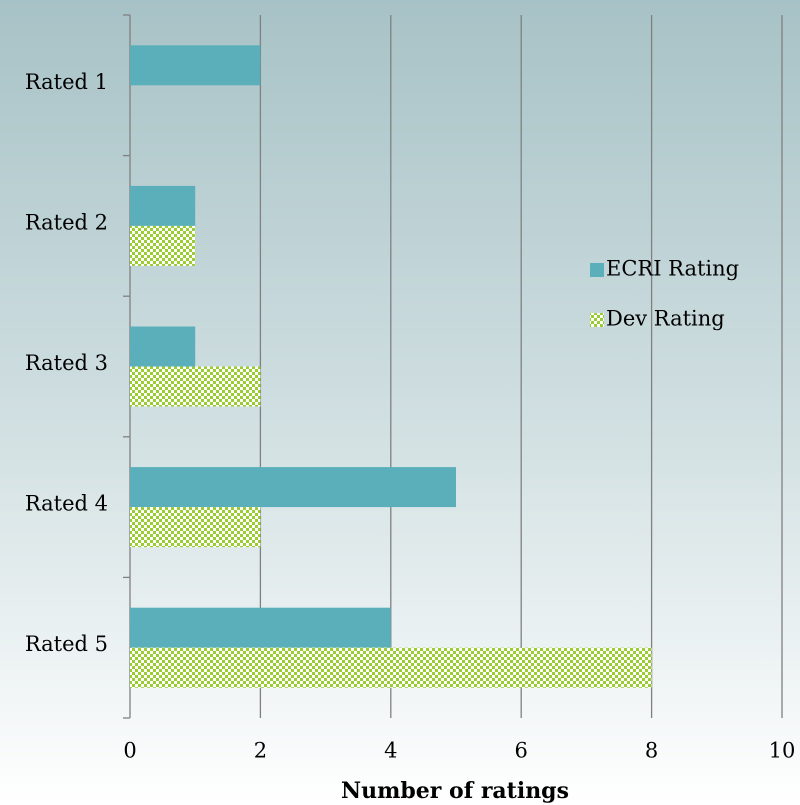 The width and height of the screenshot is (800, 805). What do you see at coordinates (521, 751) in the screenshot?
I see `x-tick-label: 6` at bounding box center [521, 751].